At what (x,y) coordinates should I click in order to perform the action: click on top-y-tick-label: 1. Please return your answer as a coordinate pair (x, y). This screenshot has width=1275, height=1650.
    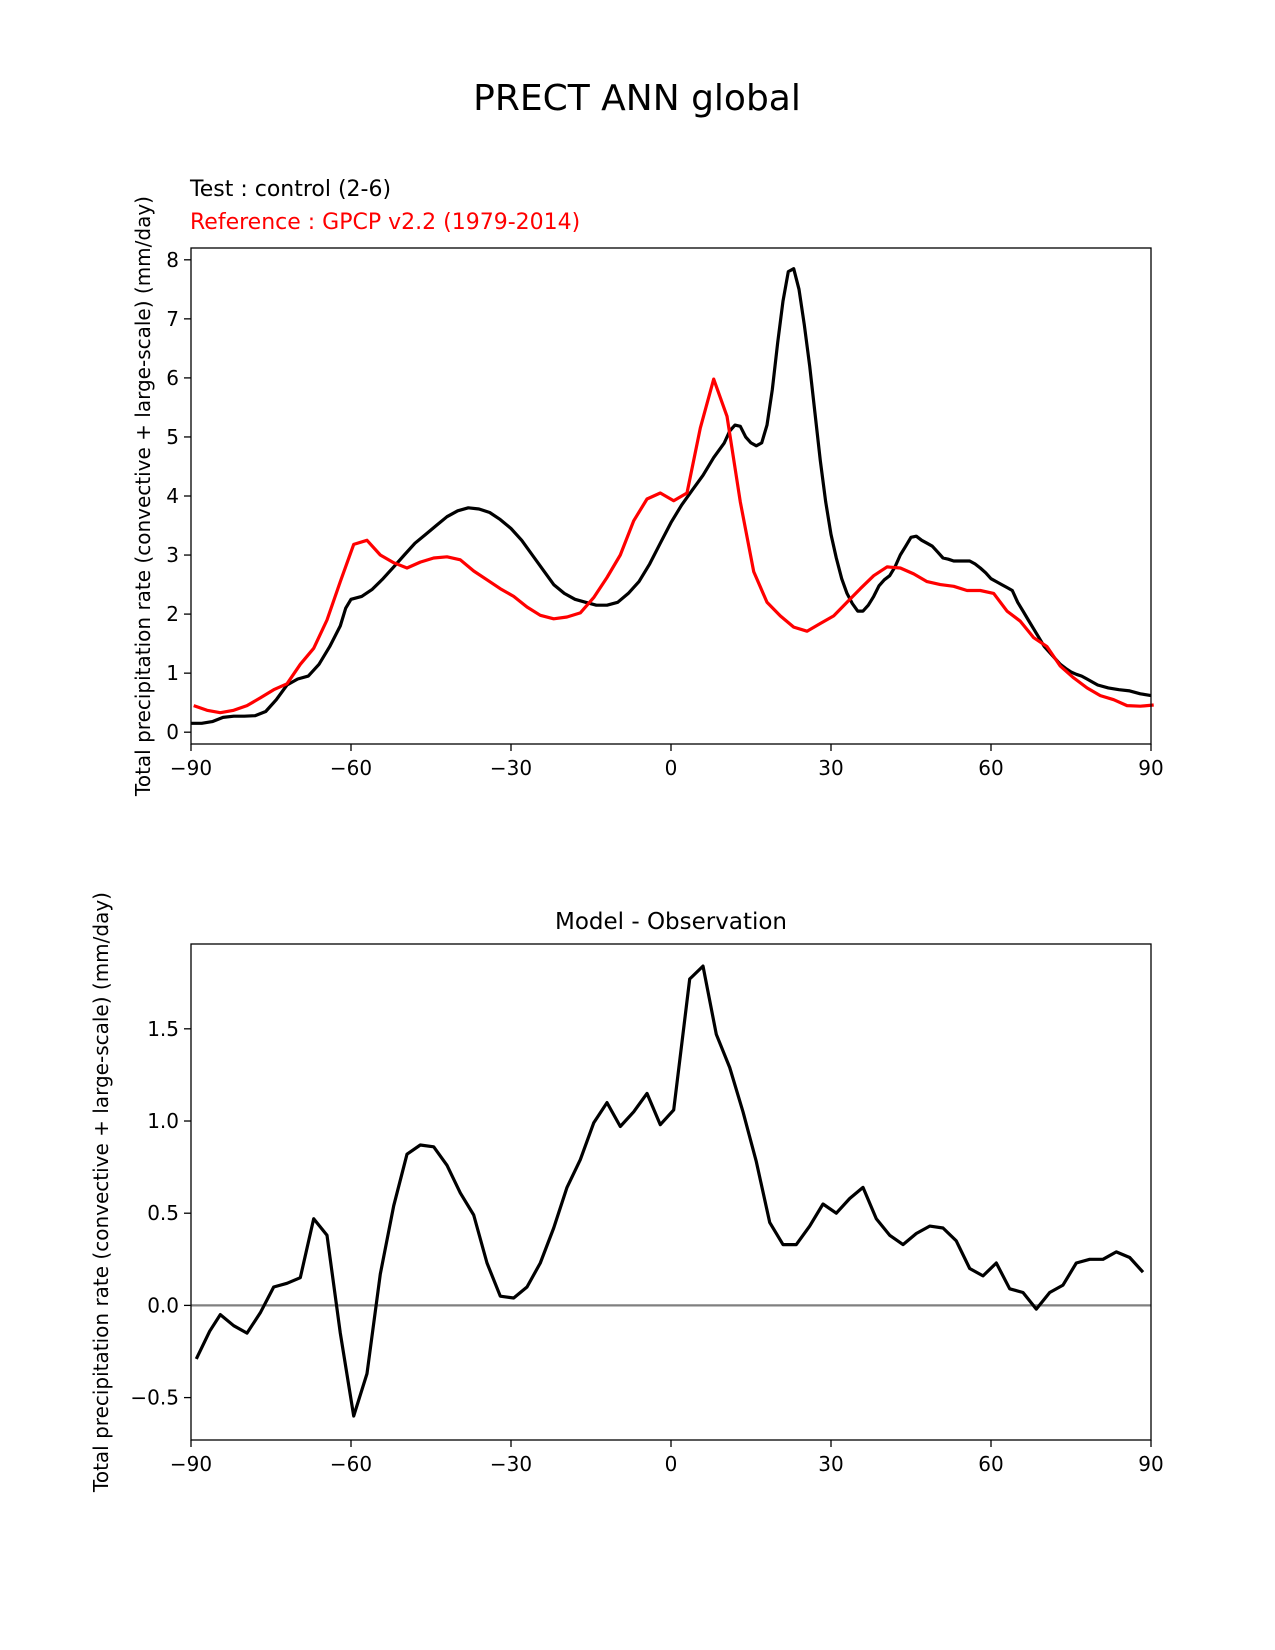
    Looking at the image, I should click on (172, 673).